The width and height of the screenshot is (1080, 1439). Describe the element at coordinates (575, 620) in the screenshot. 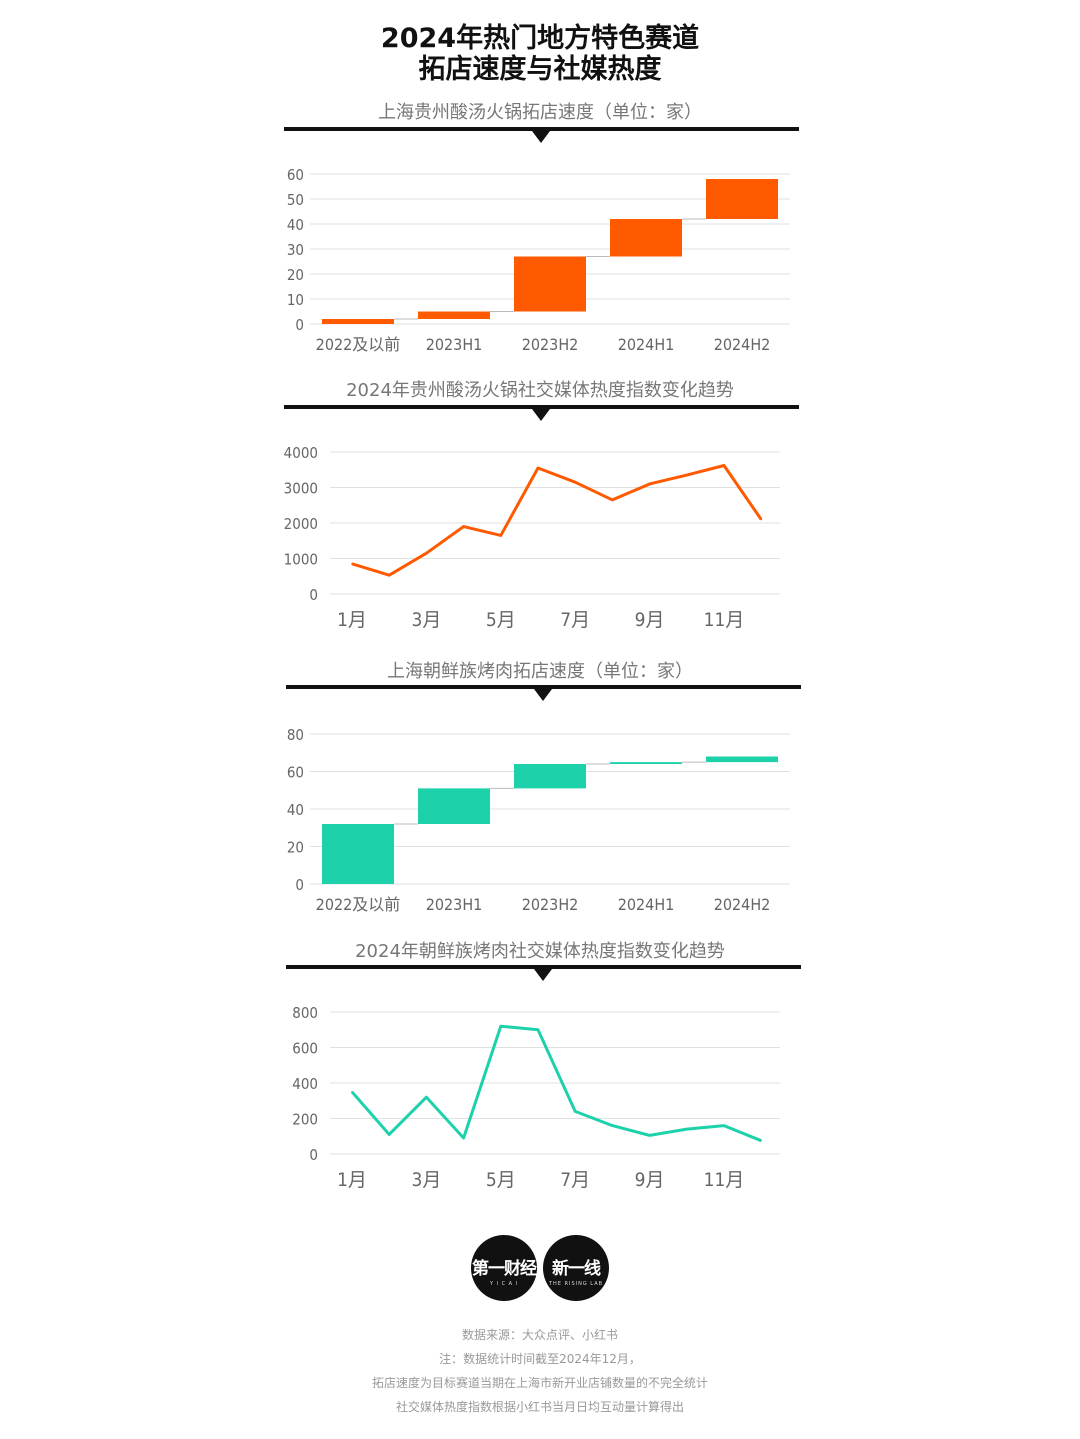

I see `chart2-xtick-label: 7月` at that location.